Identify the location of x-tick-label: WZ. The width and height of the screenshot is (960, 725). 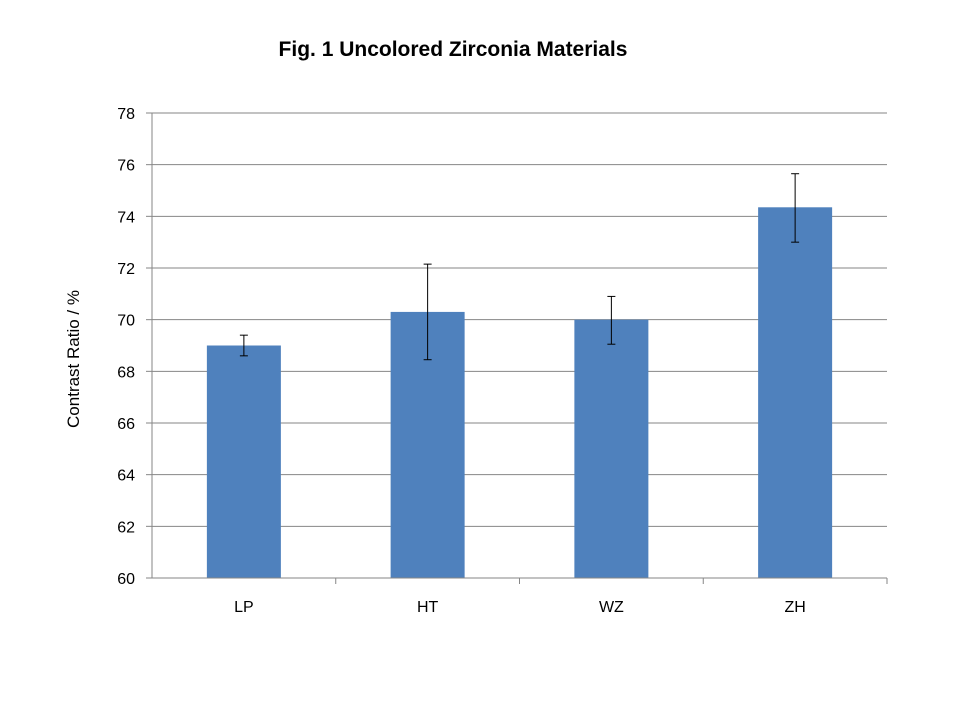
(611, 607).